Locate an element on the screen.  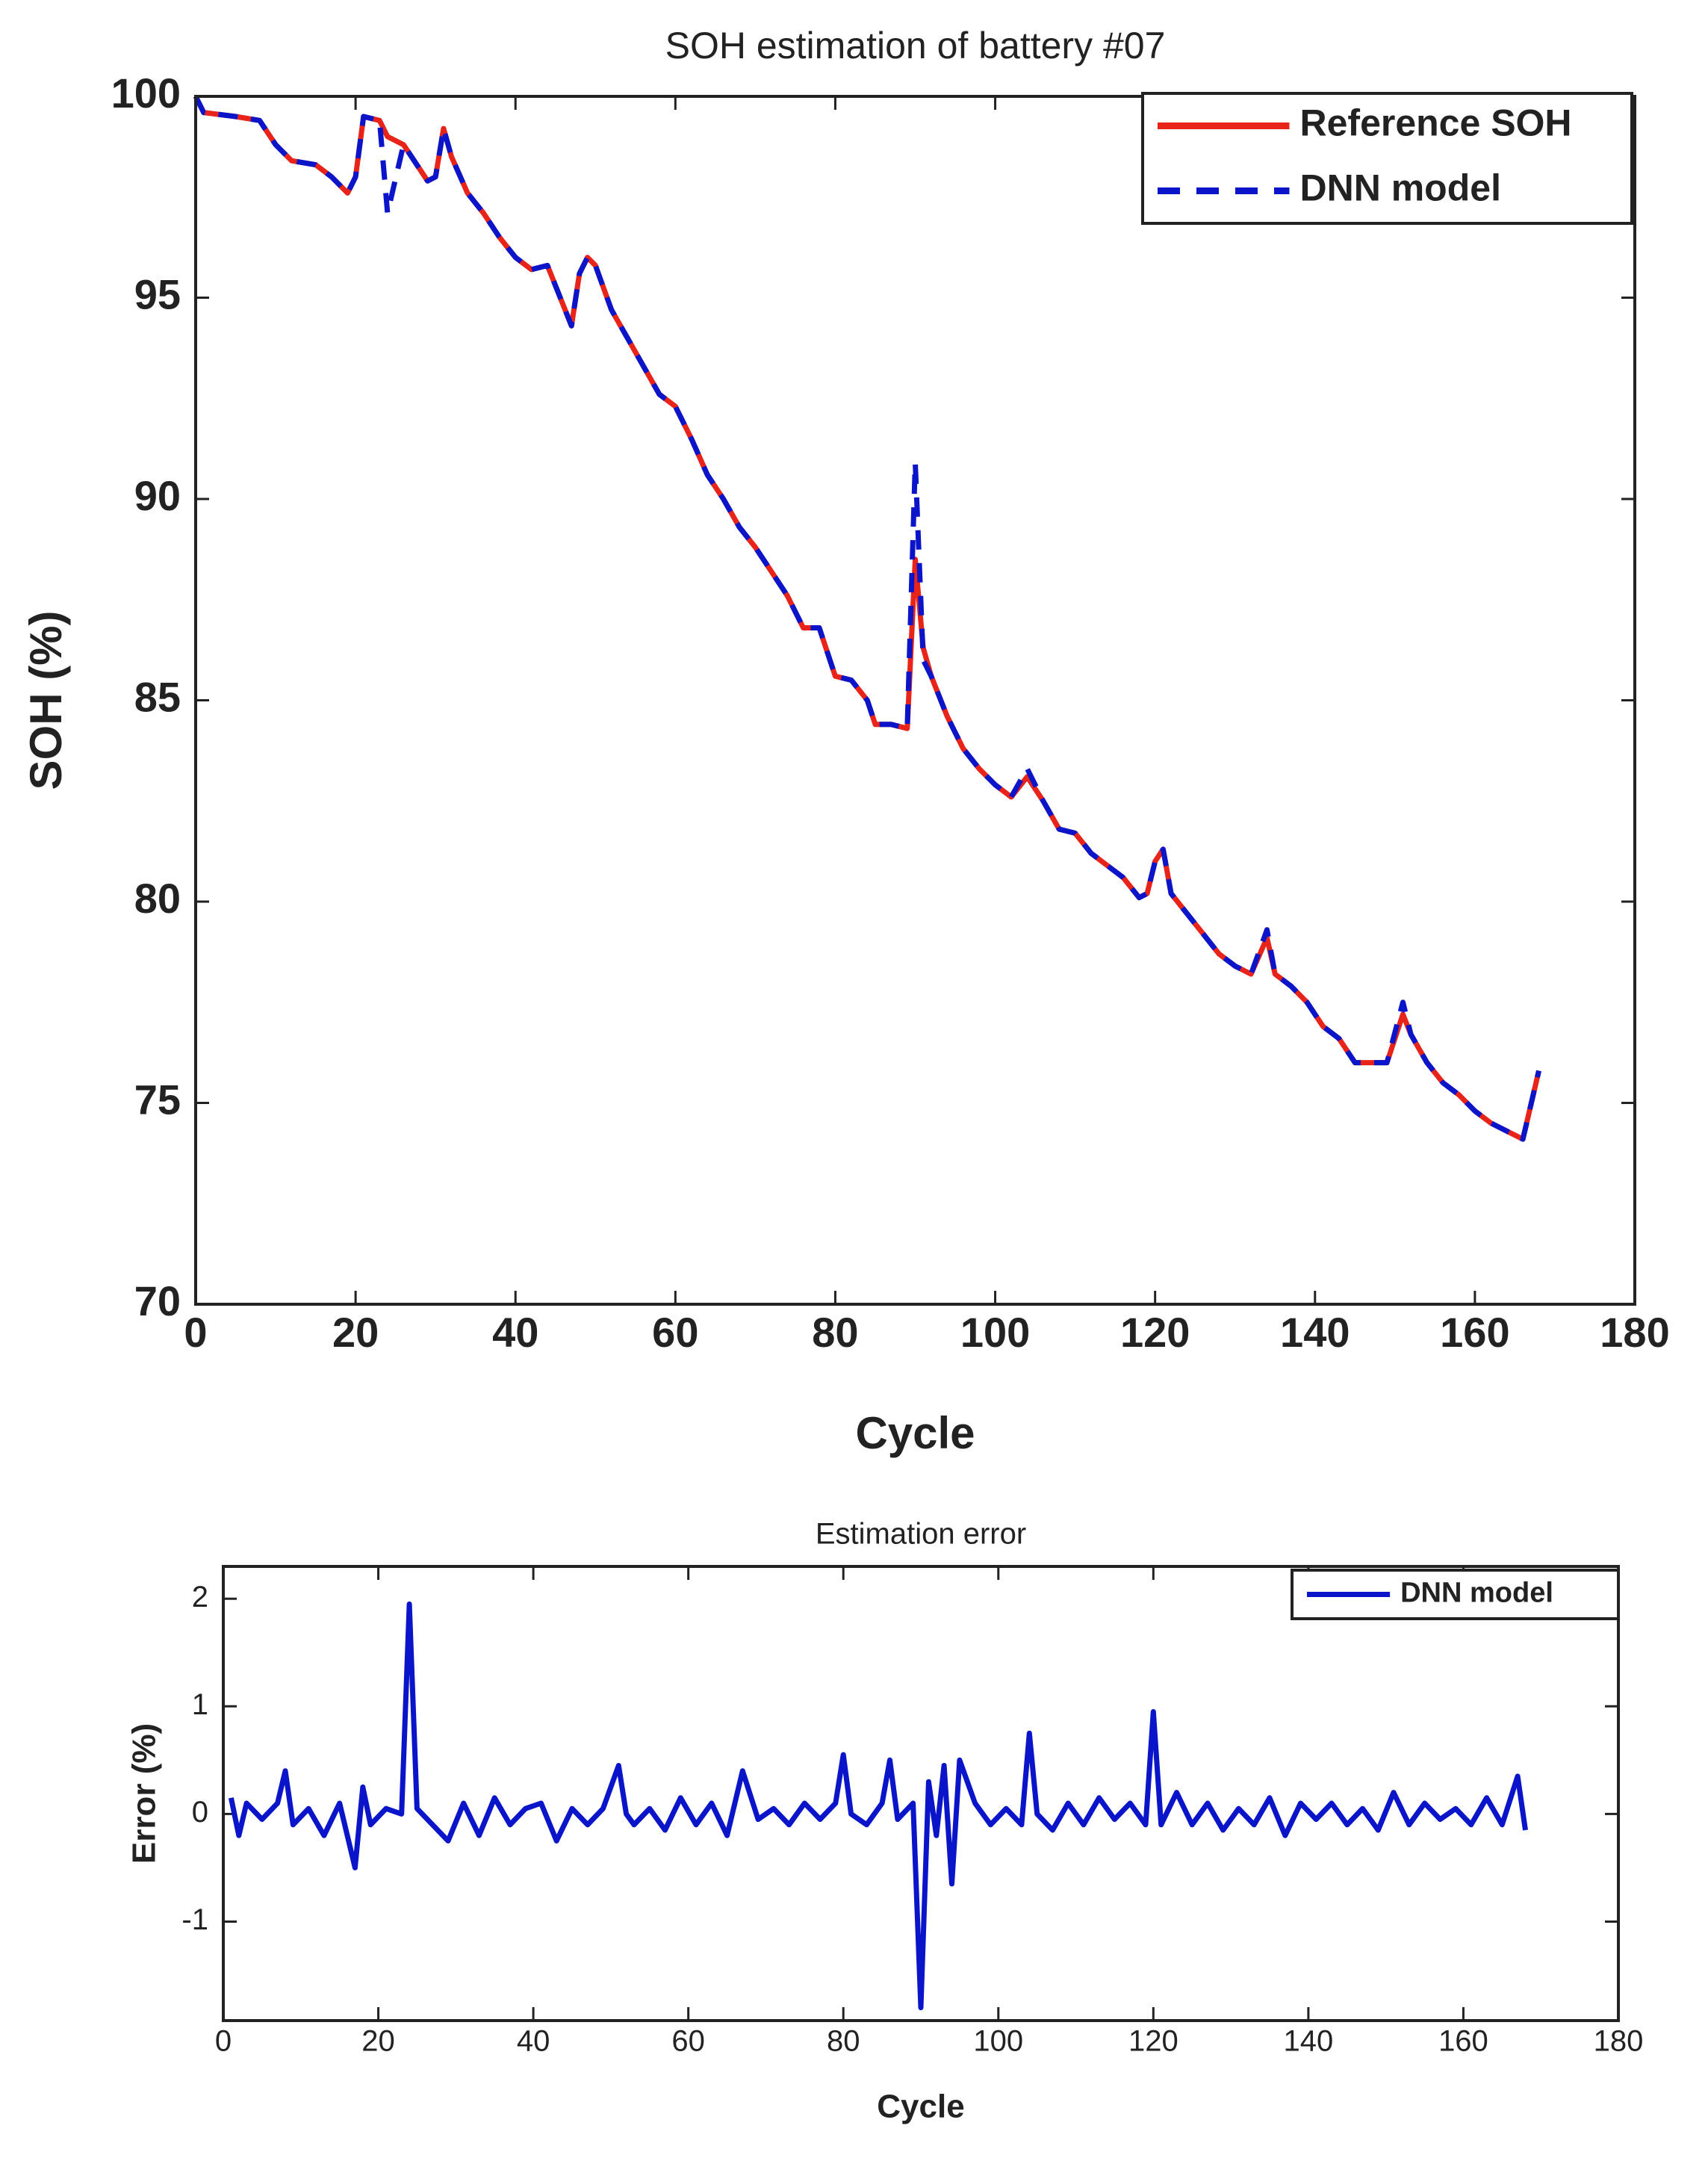
series-line is located at coordinates (878, 1806).